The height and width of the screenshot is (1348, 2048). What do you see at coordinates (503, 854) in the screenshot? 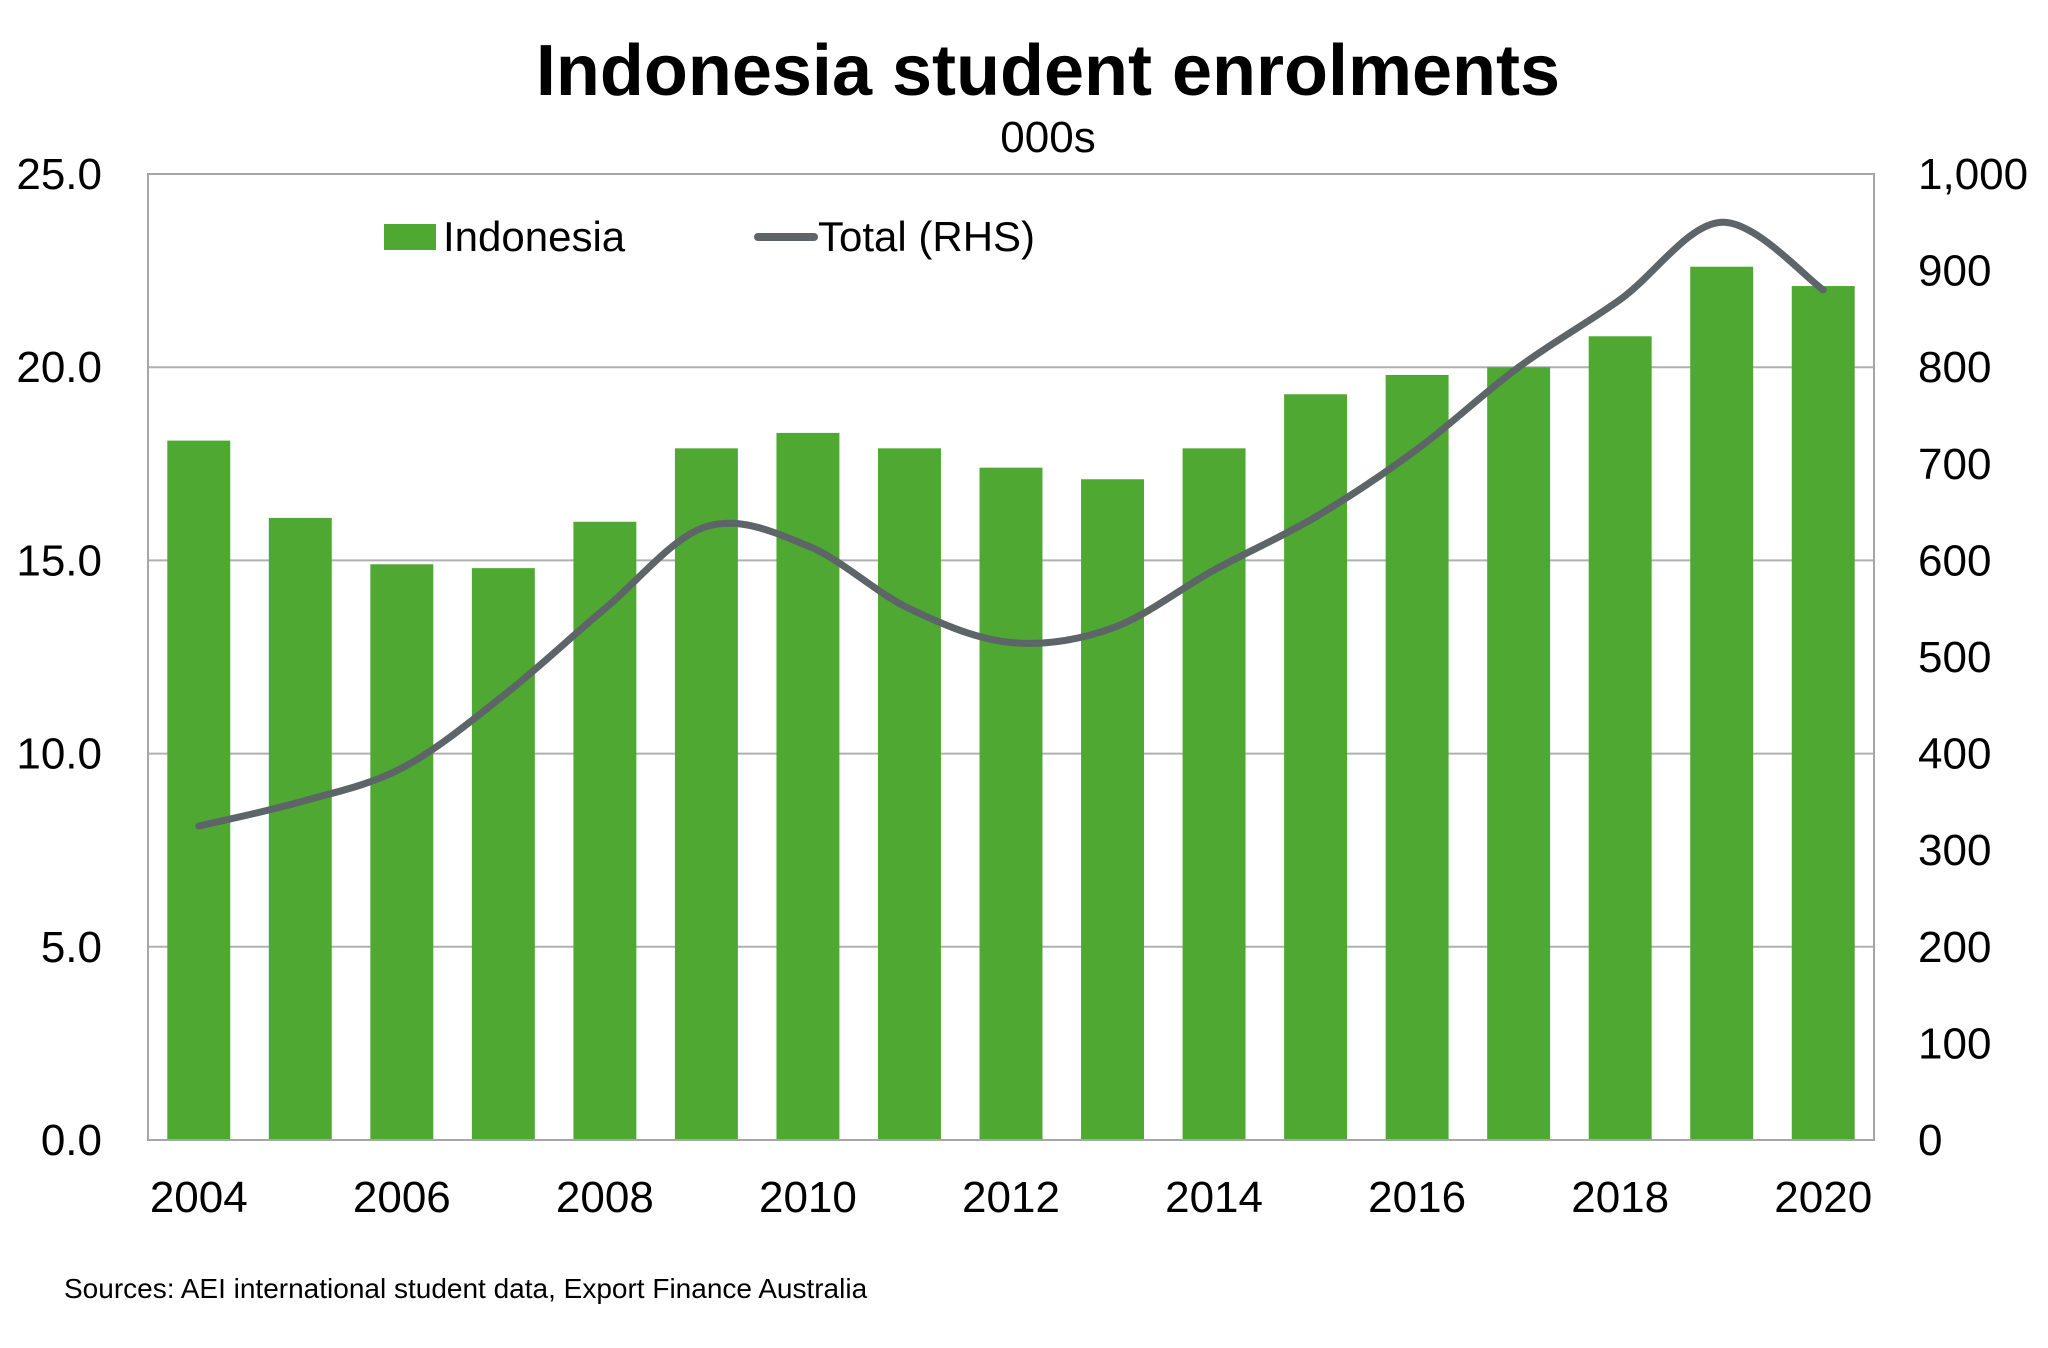
I see `bar-2007` at bounding box center [503, 854].